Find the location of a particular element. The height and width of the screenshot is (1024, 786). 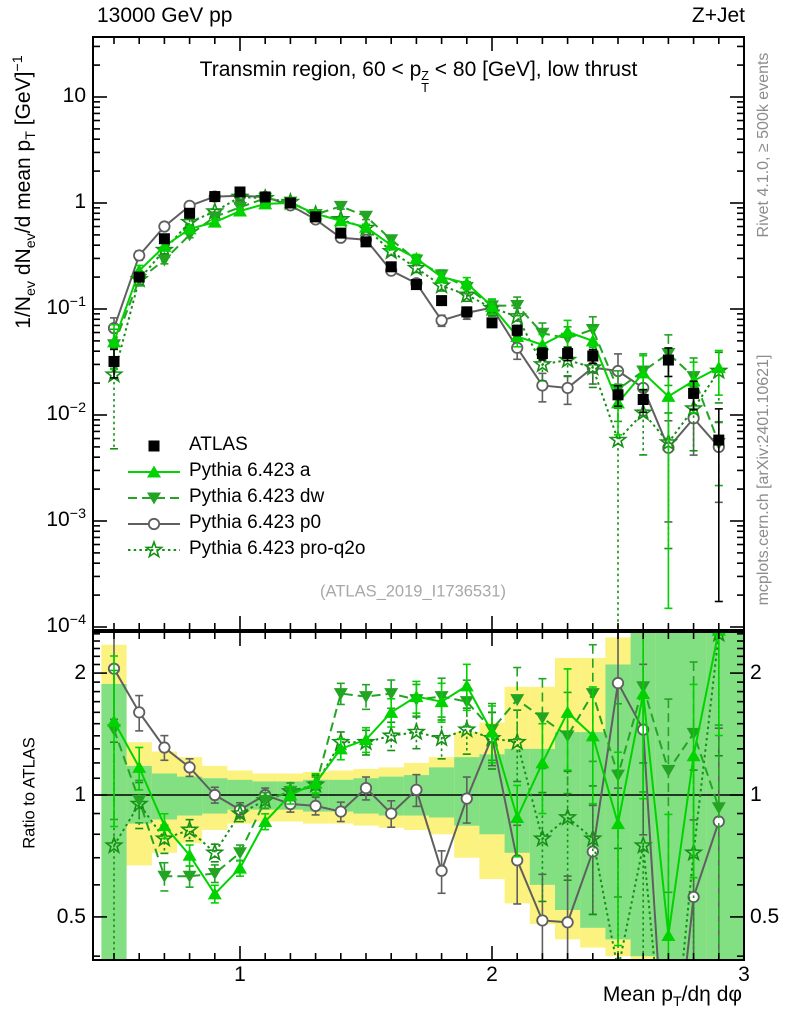

y-ratio-tick-label-left: 1 is located at coordinates (80, 794).